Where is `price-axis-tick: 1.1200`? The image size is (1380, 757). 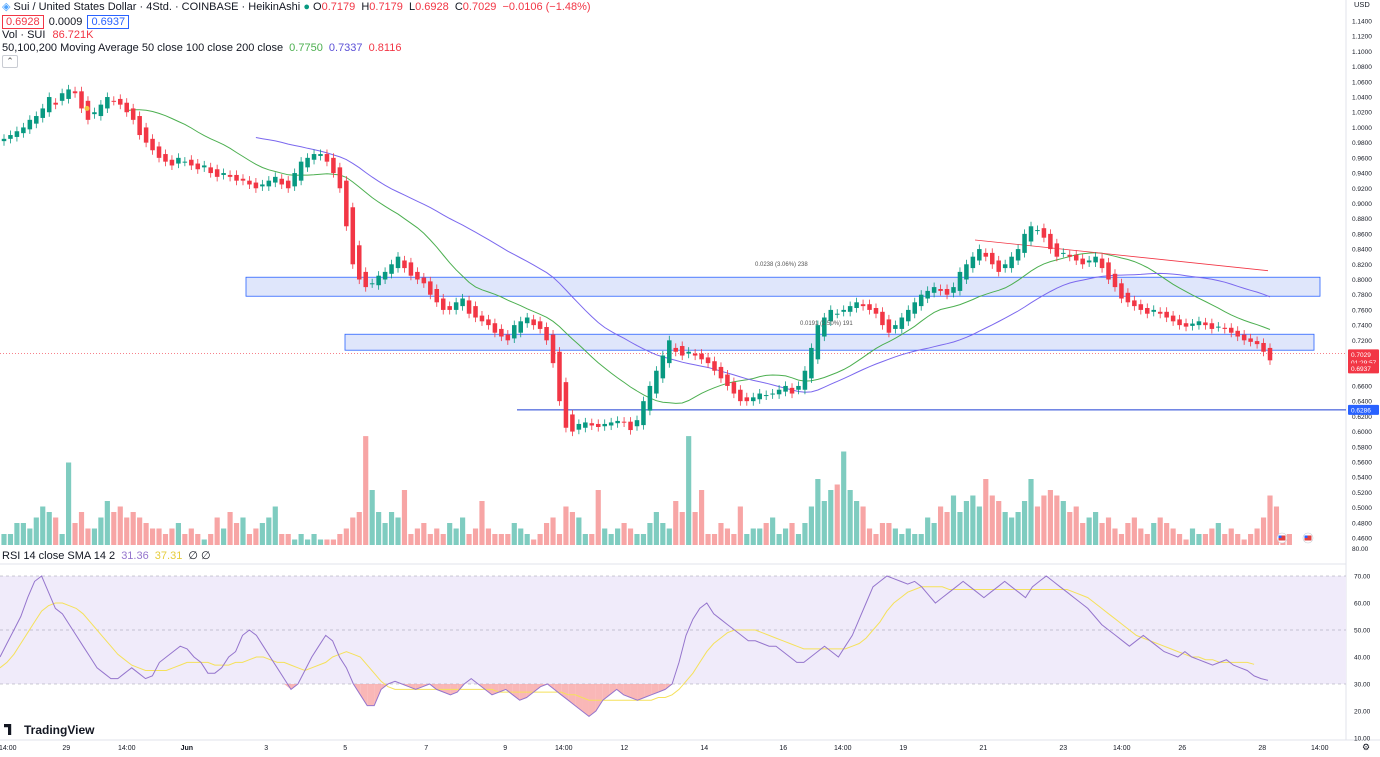
price-axis-tick: 1.1200 is located at coordinates (1362, 37).